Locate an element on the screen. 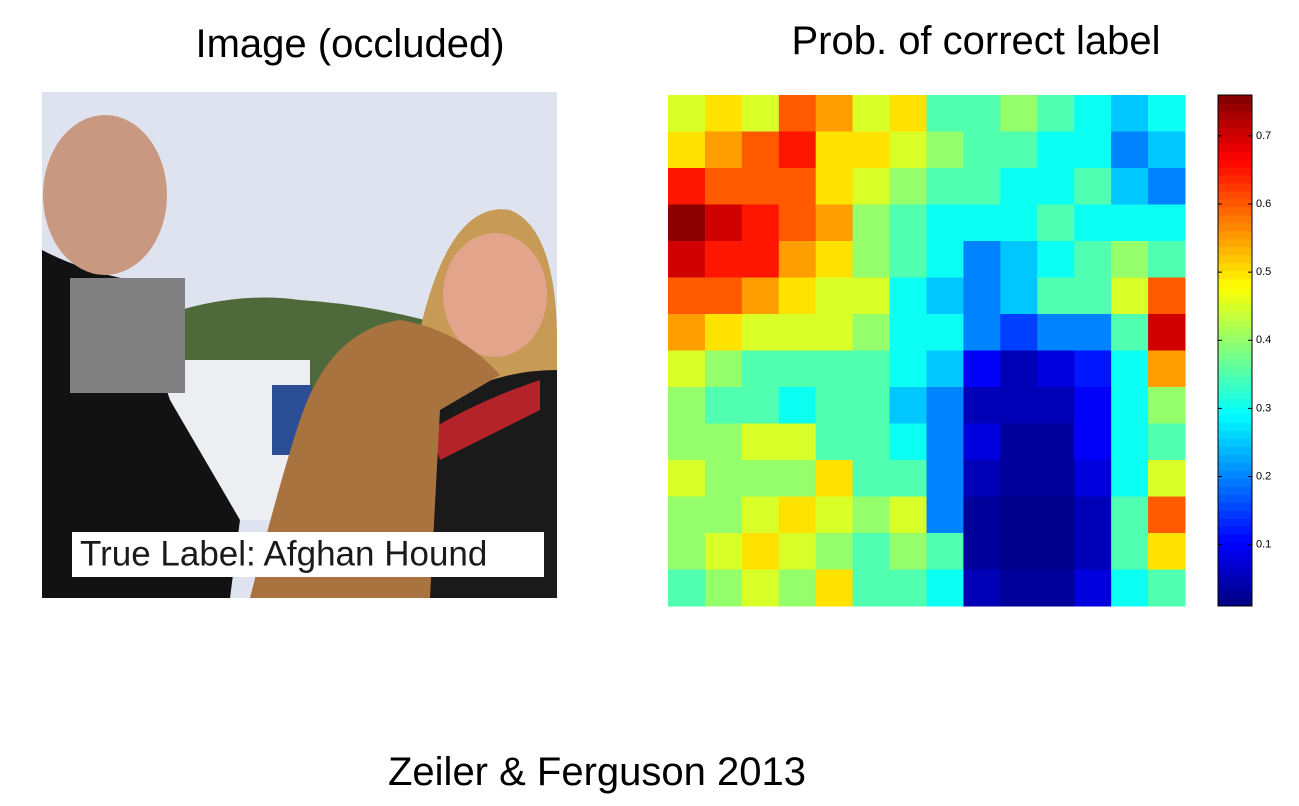 This screenshot has height=806, width=1299. colorbar-tick-label: 0.2 is located at coordinates (1263, 476).